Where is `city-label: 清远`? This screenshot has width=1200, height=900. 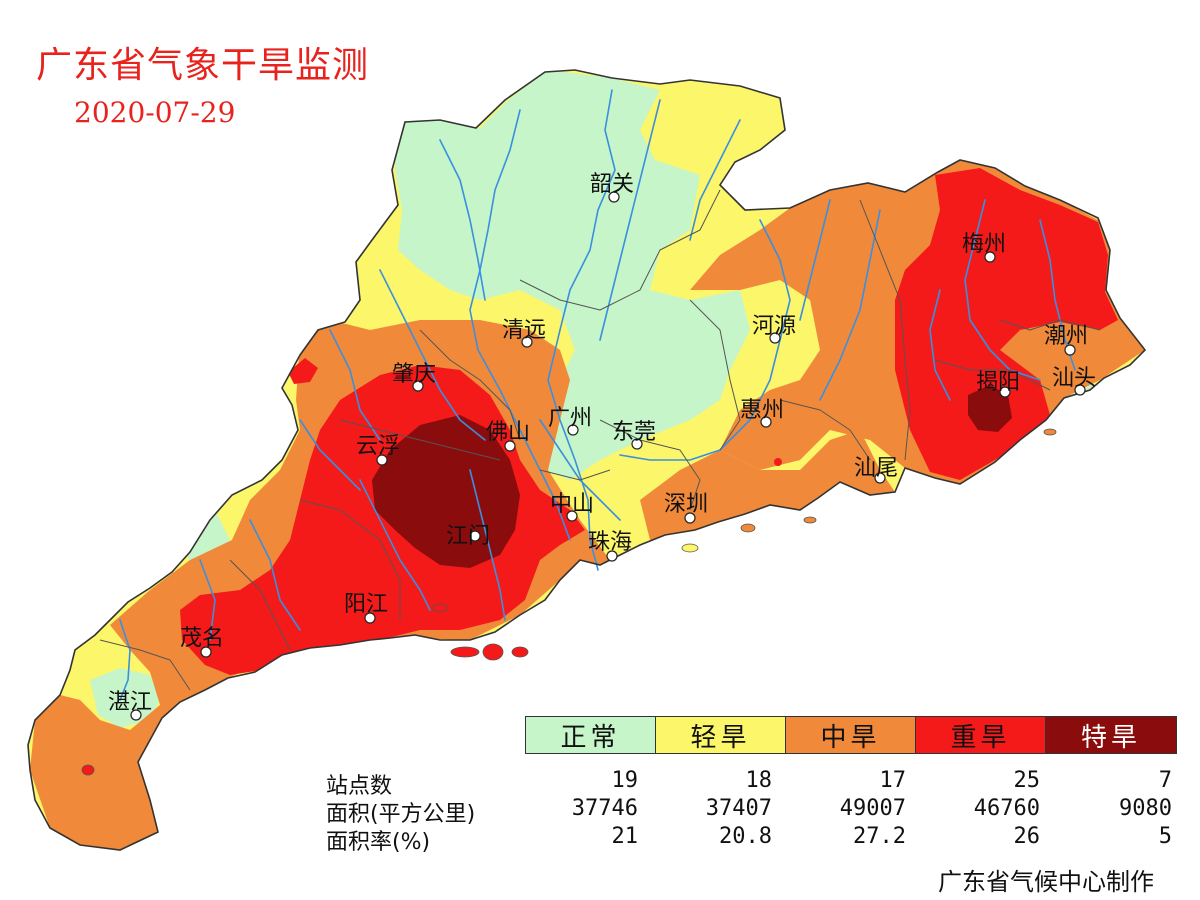 city-label: 清远 is located at coordinates (524, 330).